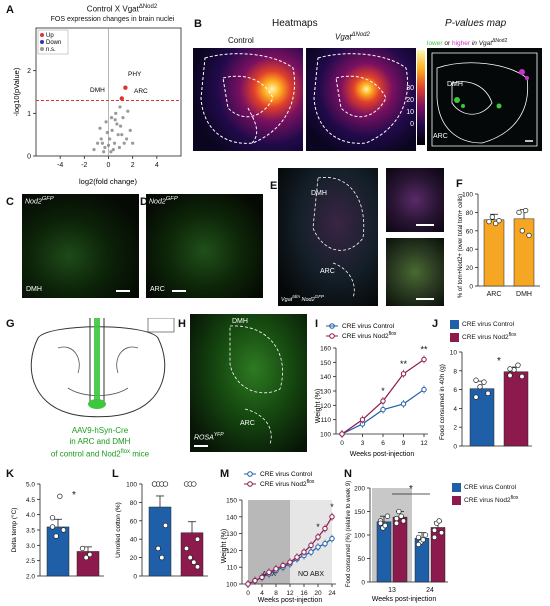  What do you see at coordinates (488, 393) in the screenshot?
I see `chart-j-control-point` at bounding box center [488, 393].